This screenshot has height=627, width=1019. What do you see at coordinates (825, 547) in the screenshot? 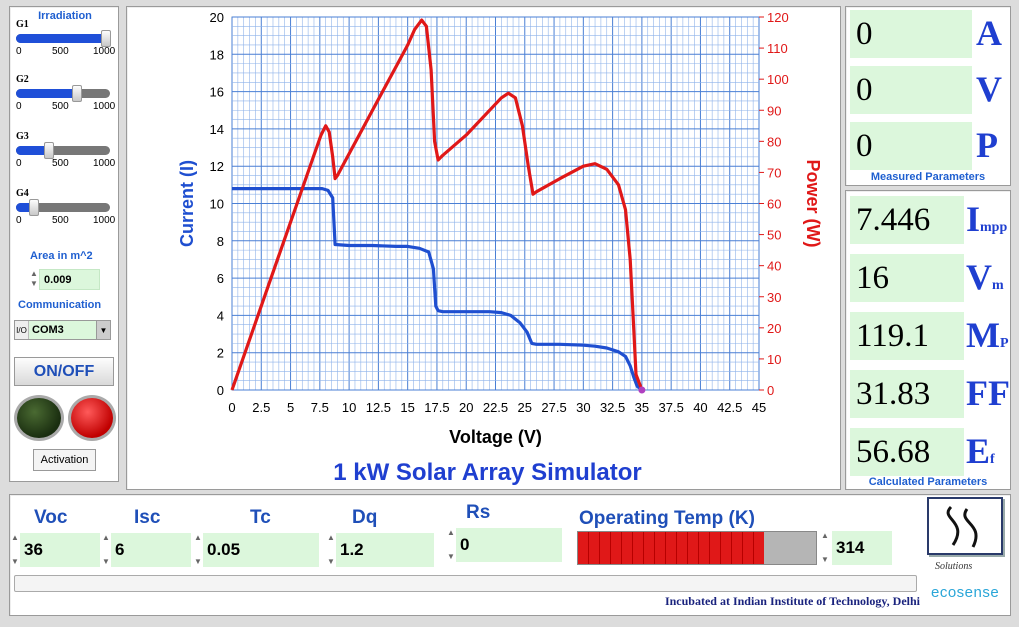
I see `temp-spinner: ▲ ▼` at bounding box center [825, 547].